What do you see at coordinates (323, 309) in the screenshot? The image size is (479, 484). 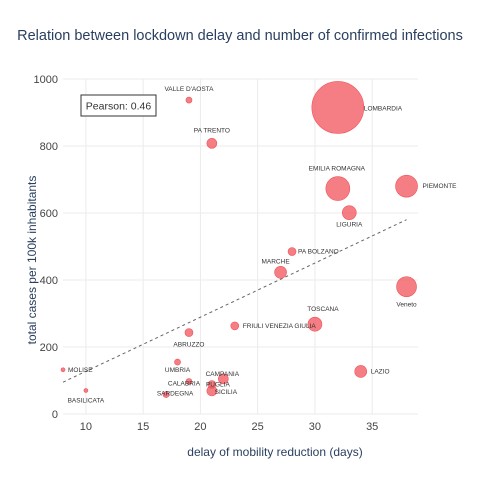 I see `point-label: TOSCANA` at bounding box center [323, 309].